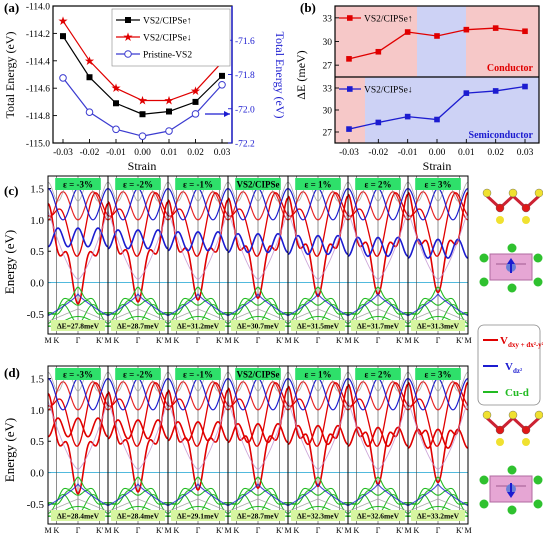 The width and height of the screenshot is (543, 550). Describe the element at coordinates (198, 516) in the screenshot. I see `gap-tag-label: ΔE=29.1meV` at that location.